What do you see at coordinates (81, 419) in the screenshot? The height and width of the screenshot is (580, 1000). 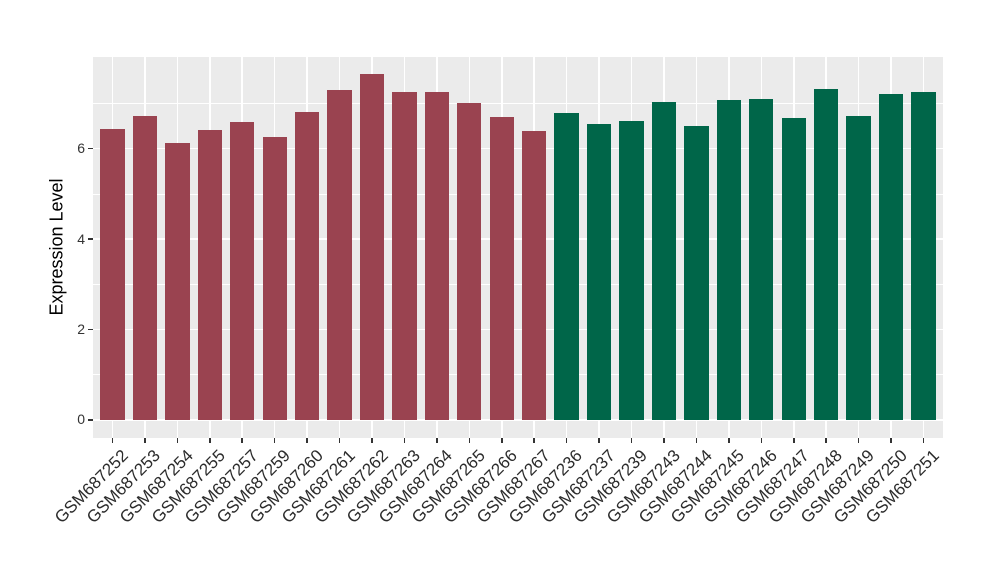 I see `y-tick-label: 0` at bounding box center [81, 419].